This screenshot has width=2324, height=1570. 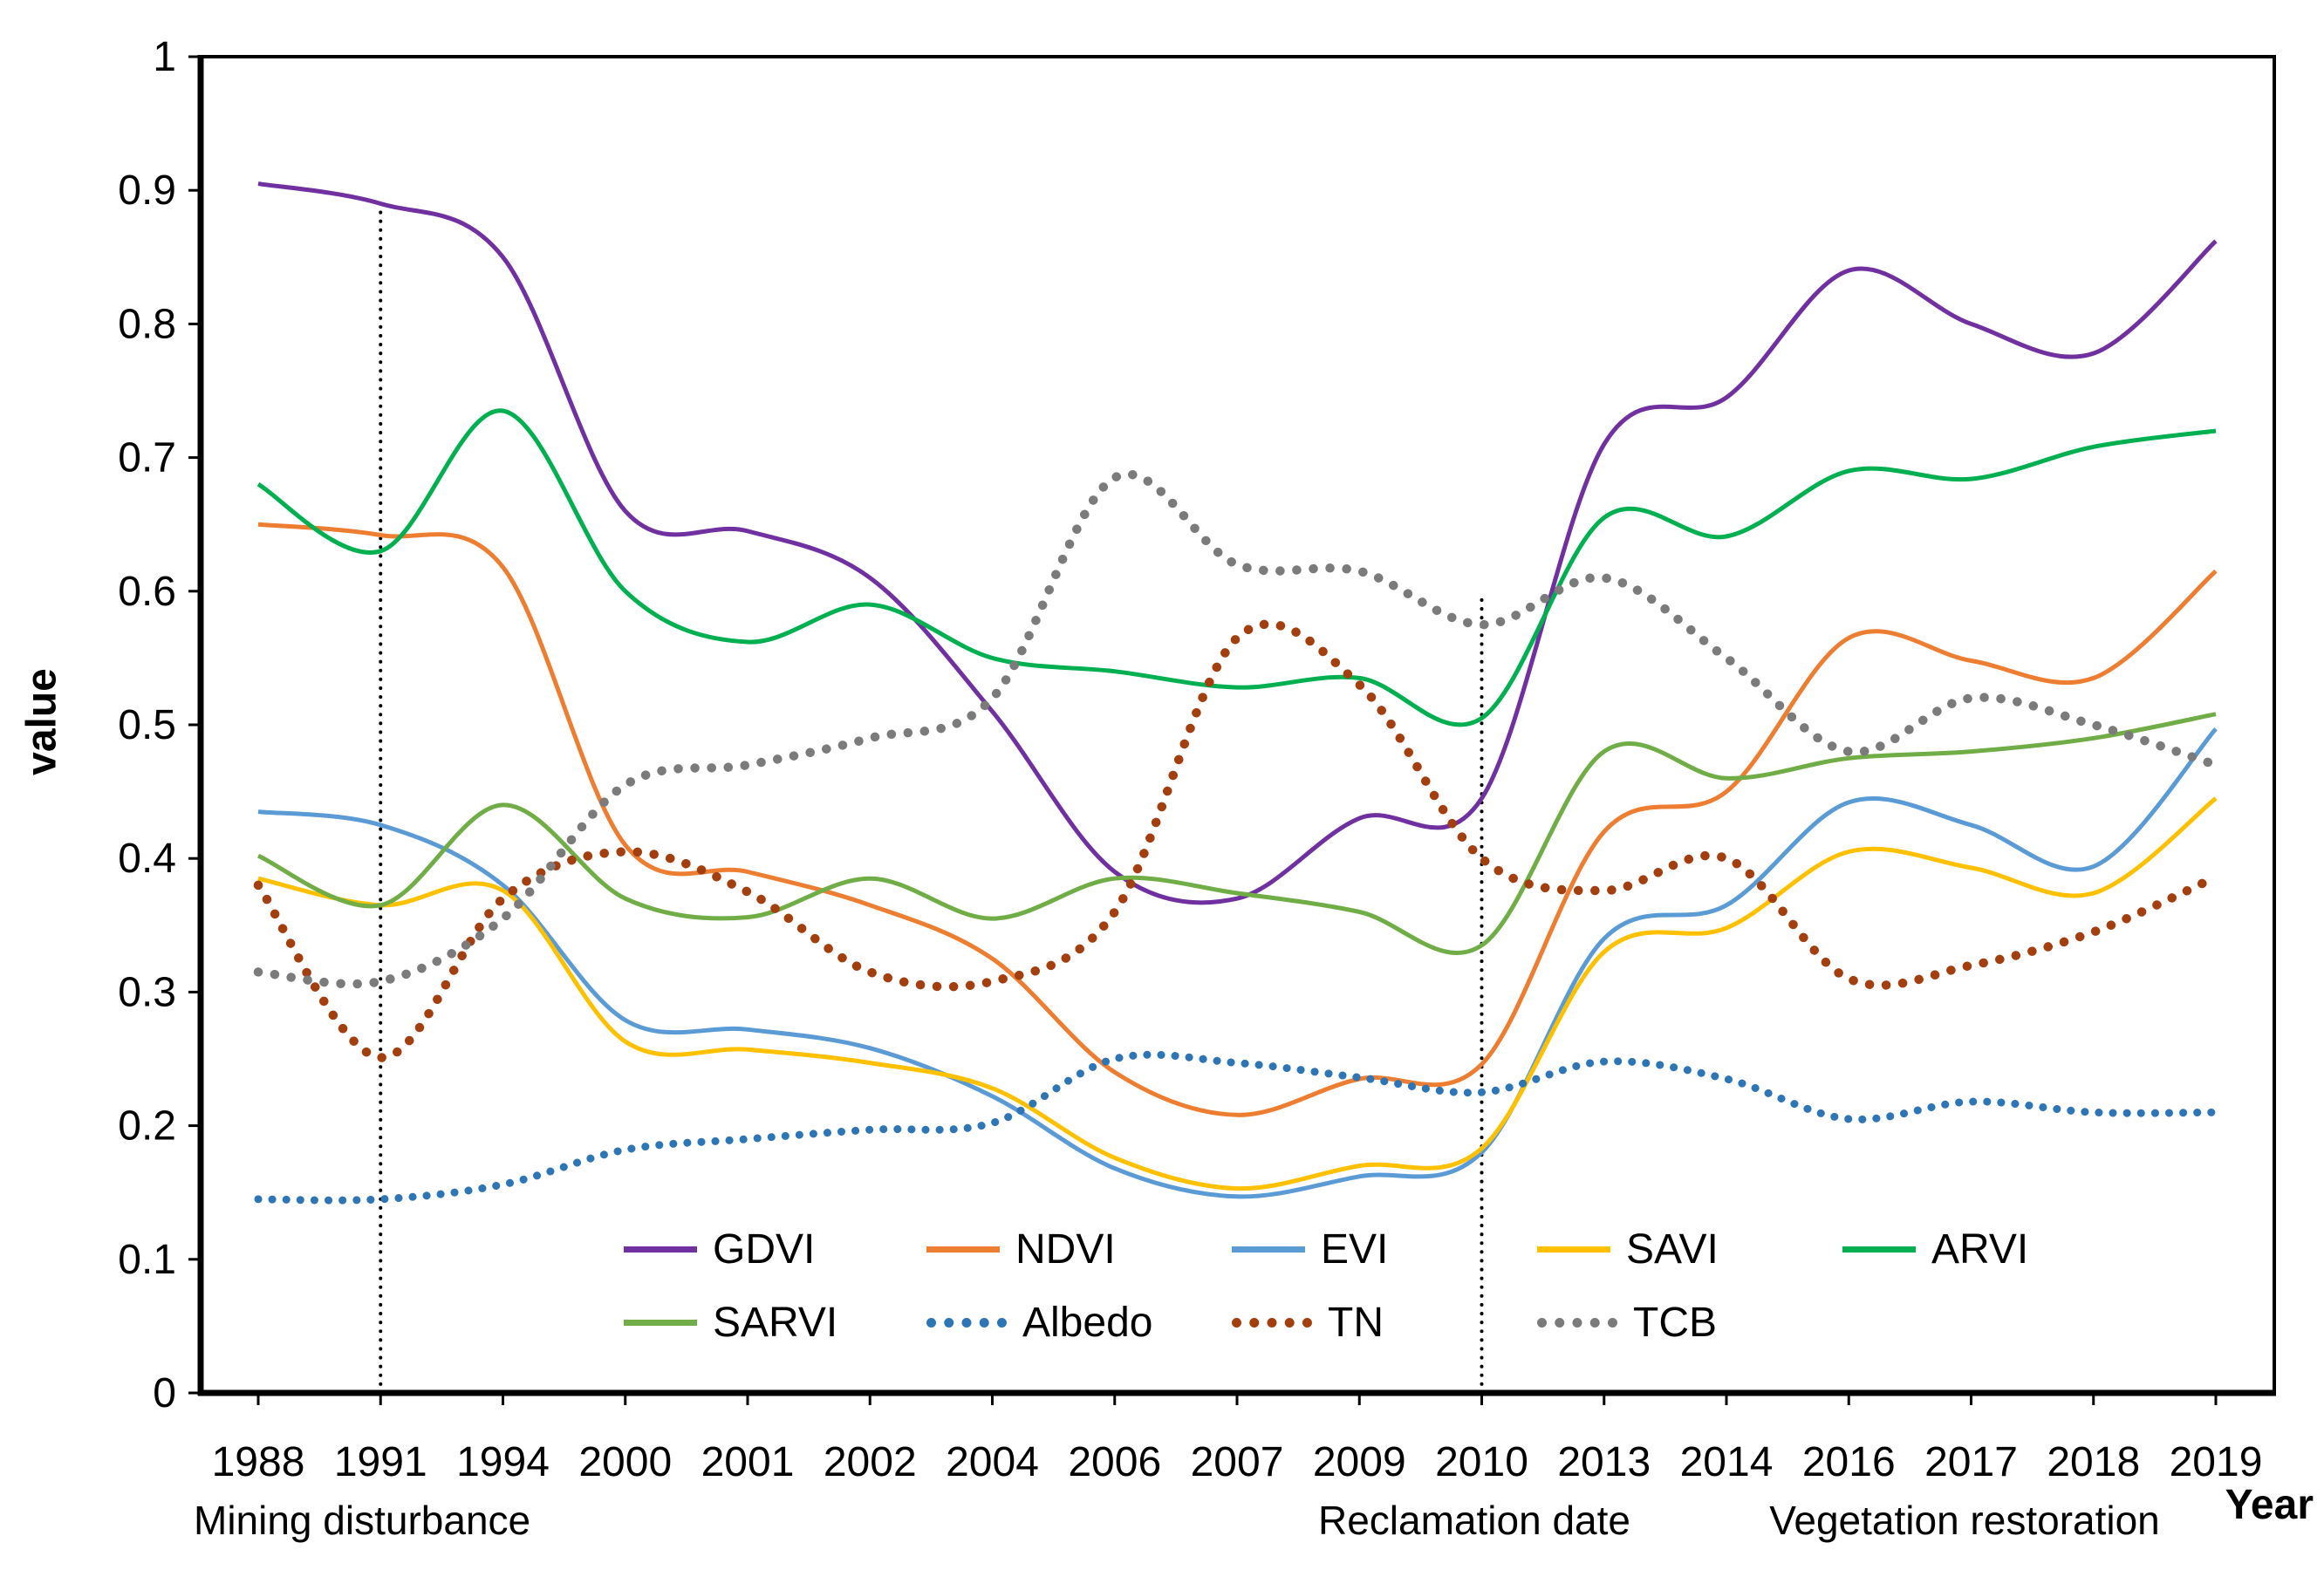 What do you see at coordinates (967, 1322) in the screenshot?
I see `legend-swatch-Albedo` at bounding box center [967, 1322].